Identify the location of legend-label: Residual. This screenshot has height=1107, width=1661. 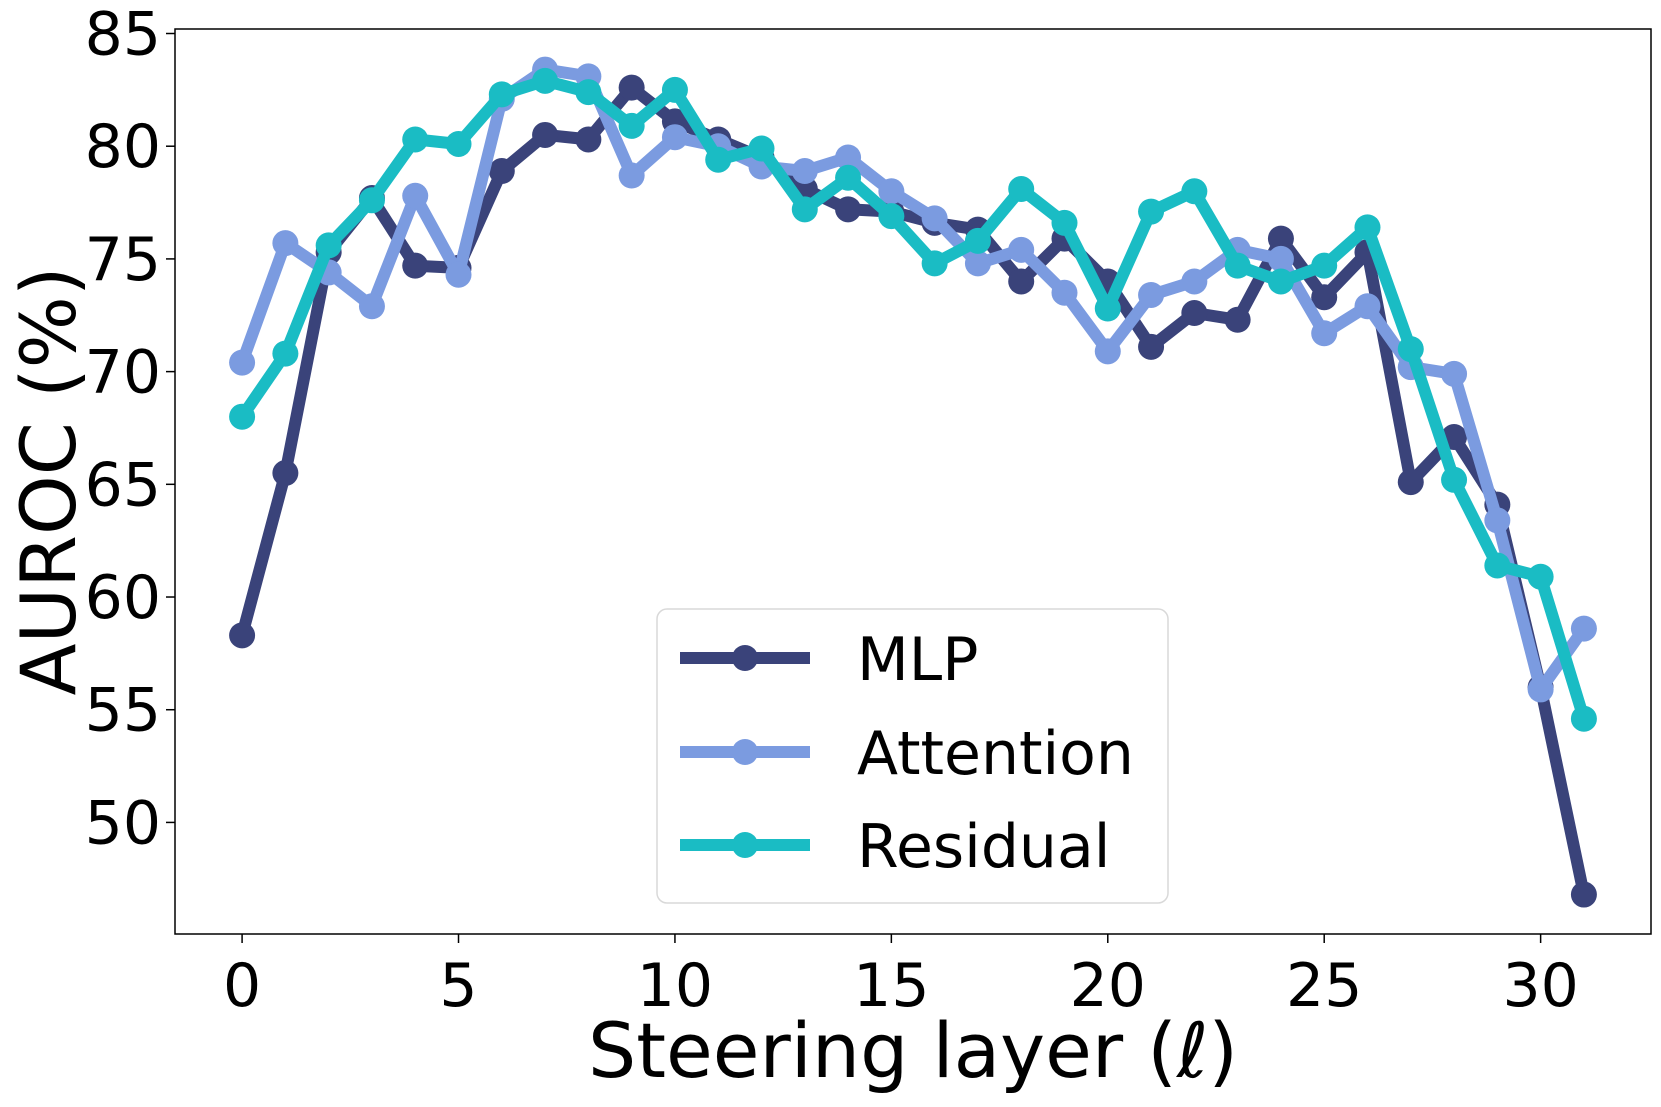
(983, 847).